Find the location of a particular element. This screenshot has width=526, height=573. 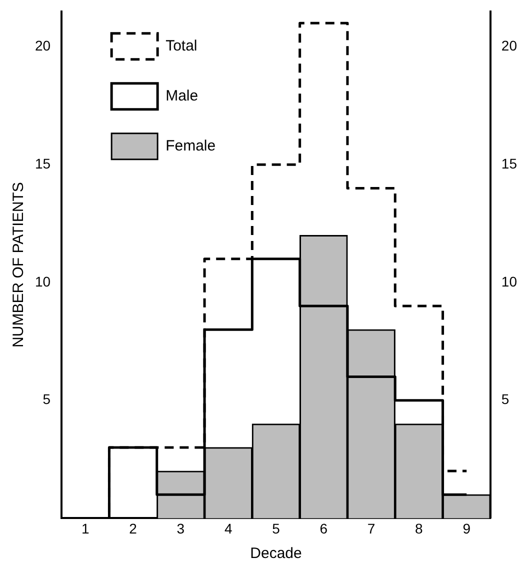

y-tick-label: 15 is located at coordinates (42, 163).